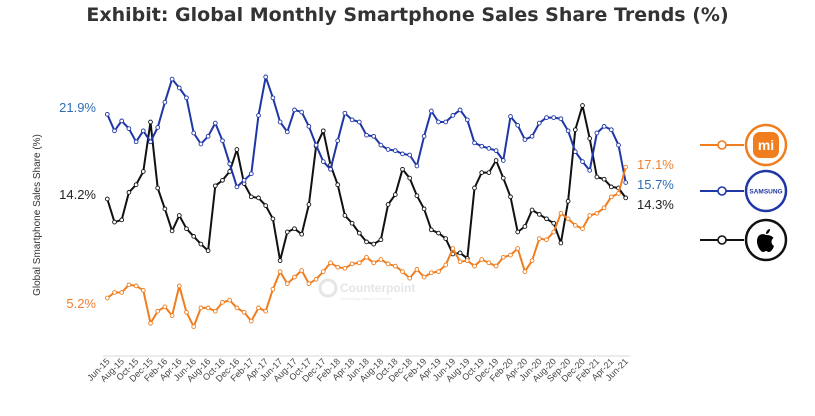 Image resolution: width=815 pixels, height=416 pixels. Describe the element at coordinates (744, 240) in the screenshot. I see `legend-item-apple` at that location.